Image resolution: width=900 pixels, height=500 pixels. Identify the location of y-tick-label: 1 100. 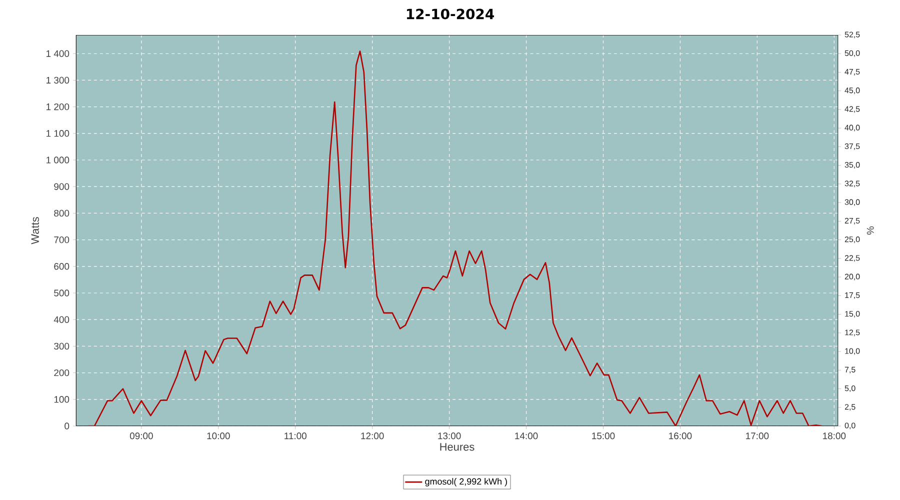
(58, 133).